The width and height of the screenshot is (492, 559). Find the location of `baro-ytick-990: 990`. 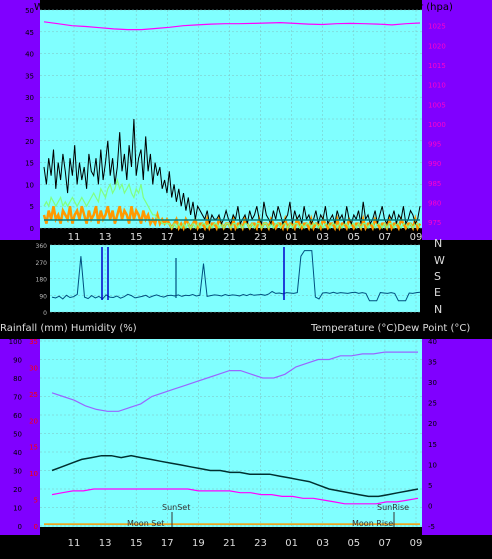

baro-ytick-990: 990 is located at coordinates (434, 164).